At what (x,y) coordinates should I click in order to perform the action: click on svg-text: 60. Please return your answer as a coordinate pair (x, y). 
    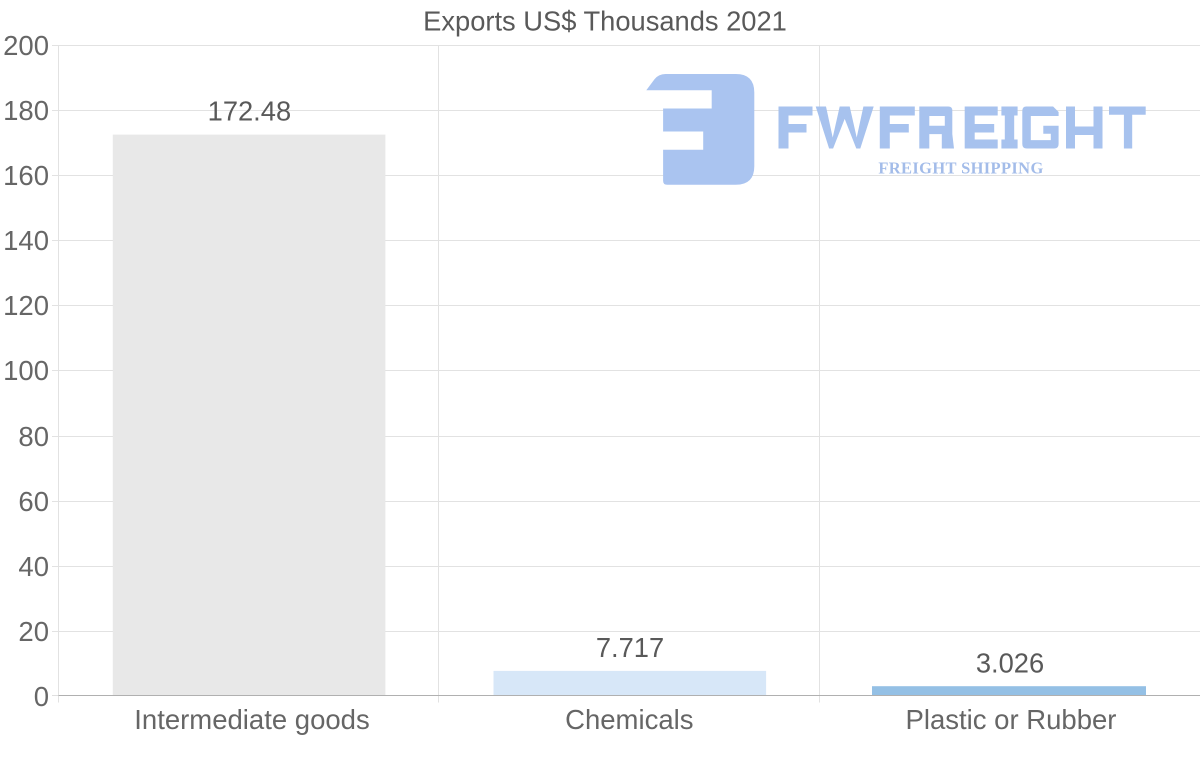
    Looking at the image, I should click on (33, 501).